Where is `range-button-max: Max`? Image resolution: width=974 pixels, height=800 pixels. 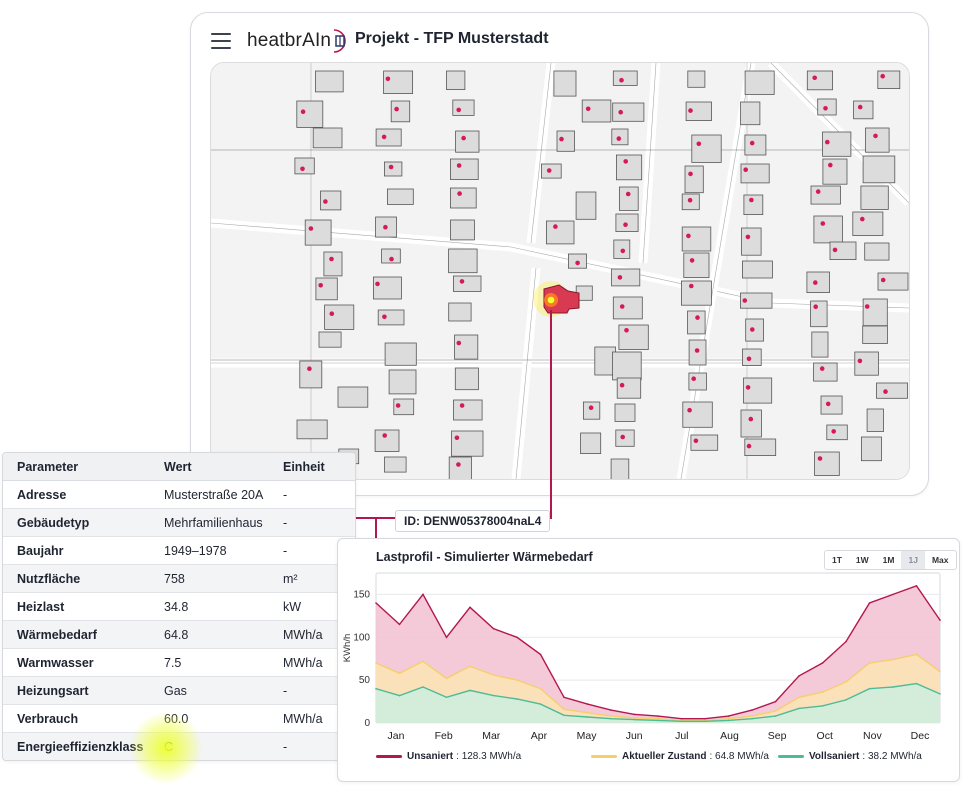
range-button-max: Max is located at coordinates (940, 560).